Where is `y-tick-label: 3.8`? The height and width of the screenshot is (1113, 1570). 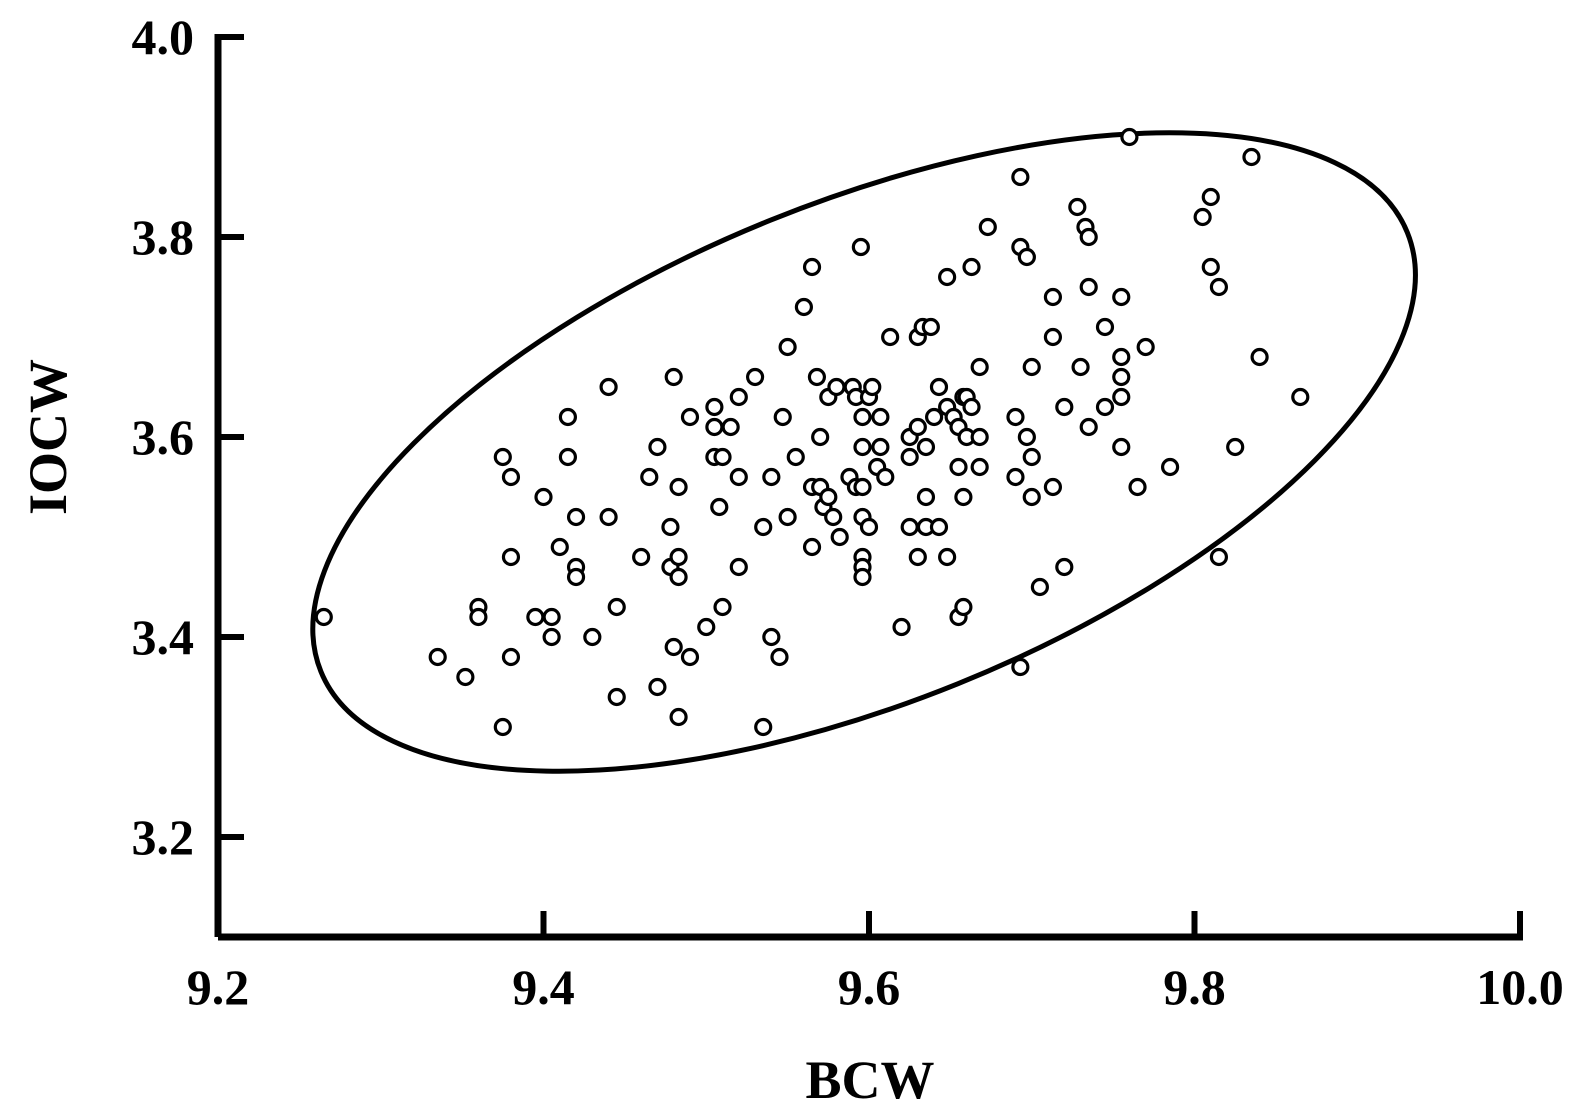 y-tick-label: 3.8 is located at coordinates (163, 237).